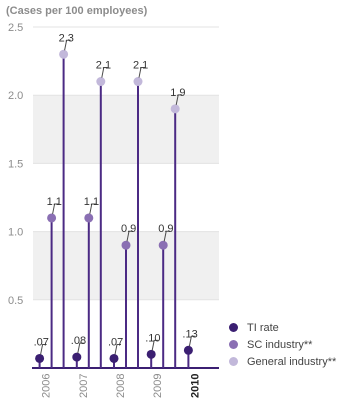  I want to click on x-tick-label: 2009, so click(158, 386).